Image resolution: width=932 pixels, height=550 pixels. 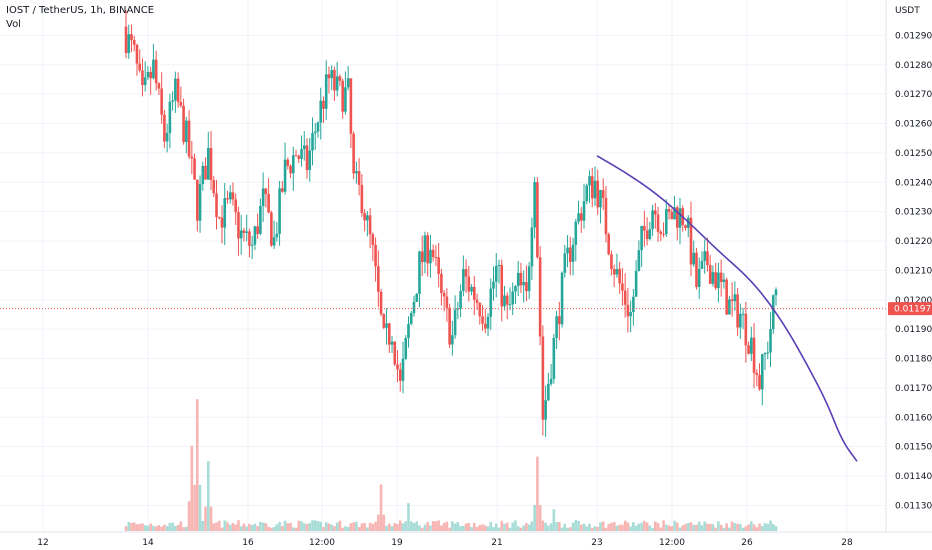 What do you see at coordinates (913, 448) in the screenshot?
I see `price-tick-label: 0.01150` at bounding box center [913, 448].